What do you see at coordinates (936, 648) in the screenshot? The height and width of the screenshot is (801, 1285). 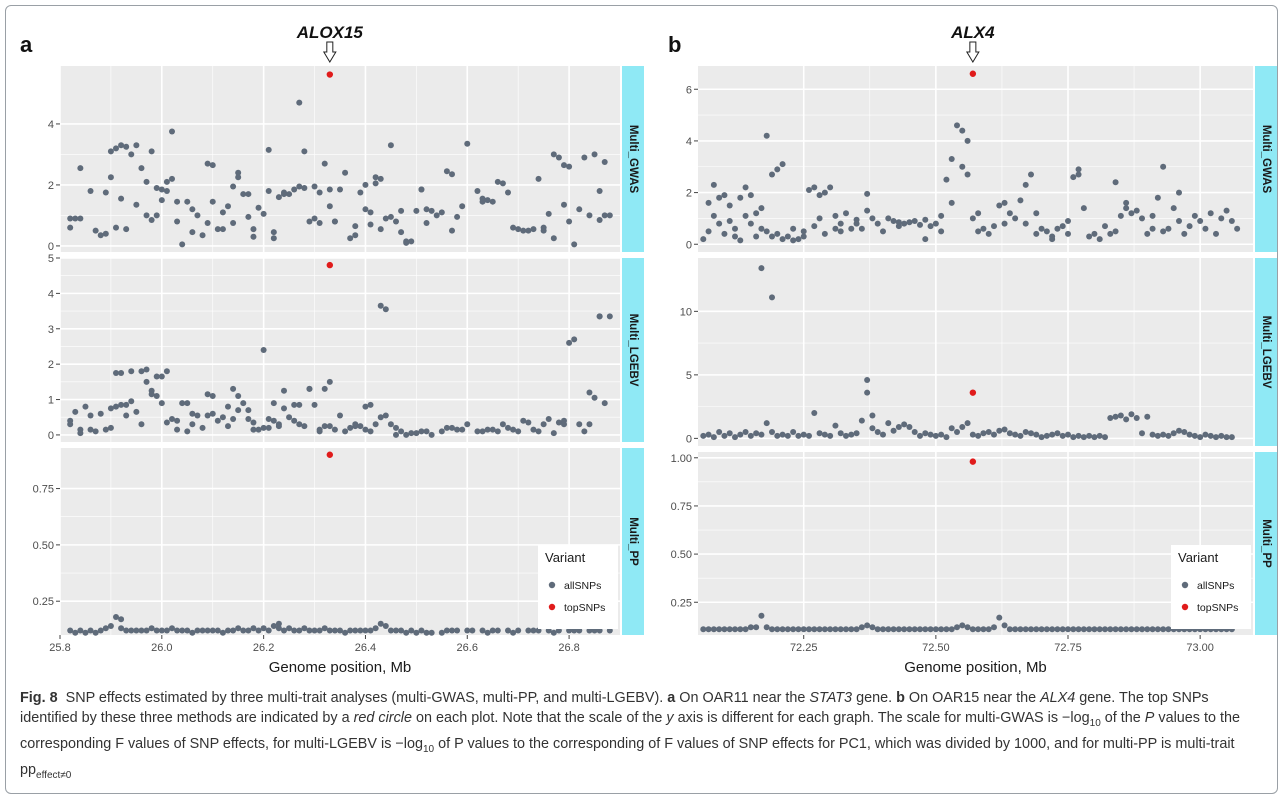 I see `x-tick-label: 72.50` at bounding box center [936, 648].